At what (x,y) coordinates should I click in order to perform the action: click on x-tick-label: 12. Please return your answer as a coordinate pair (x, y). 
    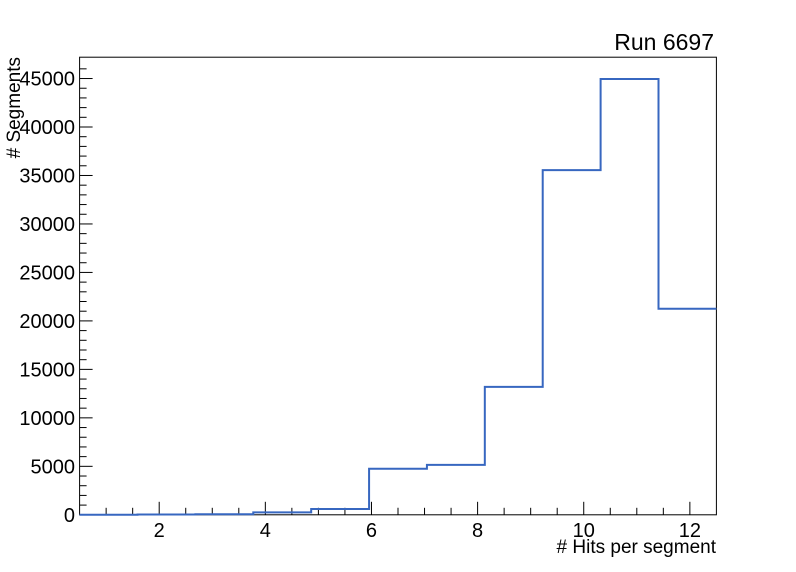
    Looking at the image, I should click on (690, 531).